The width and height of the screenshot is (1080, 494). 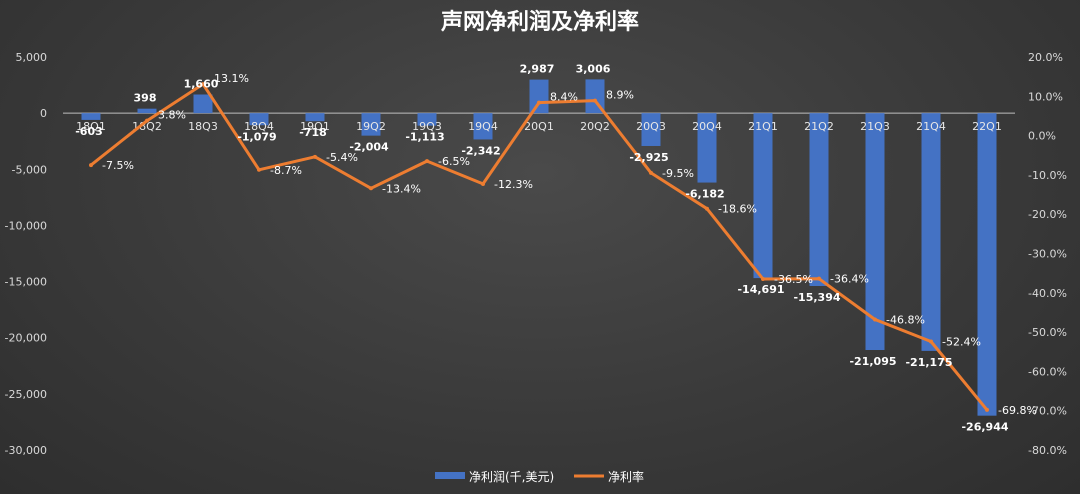 What do you see at coordinates (371, 188) in the screenshot?
I see `net-margin-point-19Q2` at bounding box center [371, 188].